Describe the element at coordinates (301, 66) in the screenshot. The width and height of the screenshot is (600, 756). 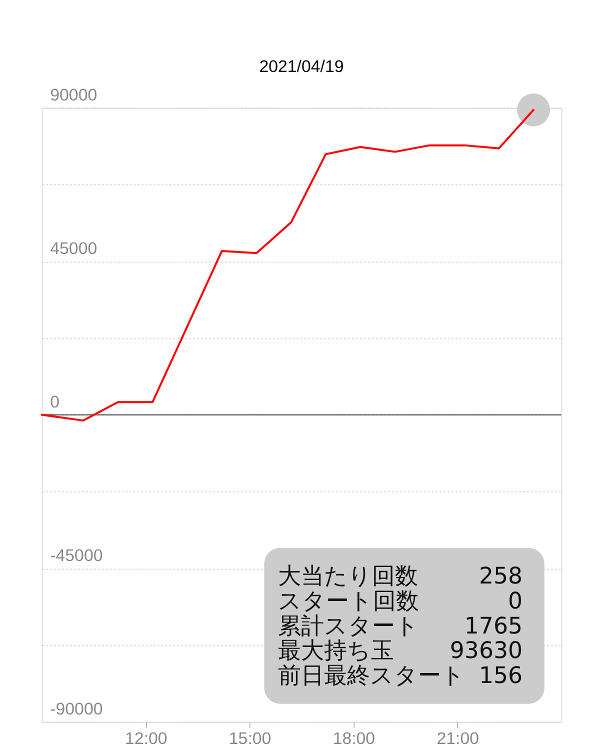
I see `chart-title: 2021/04/19` at that location.